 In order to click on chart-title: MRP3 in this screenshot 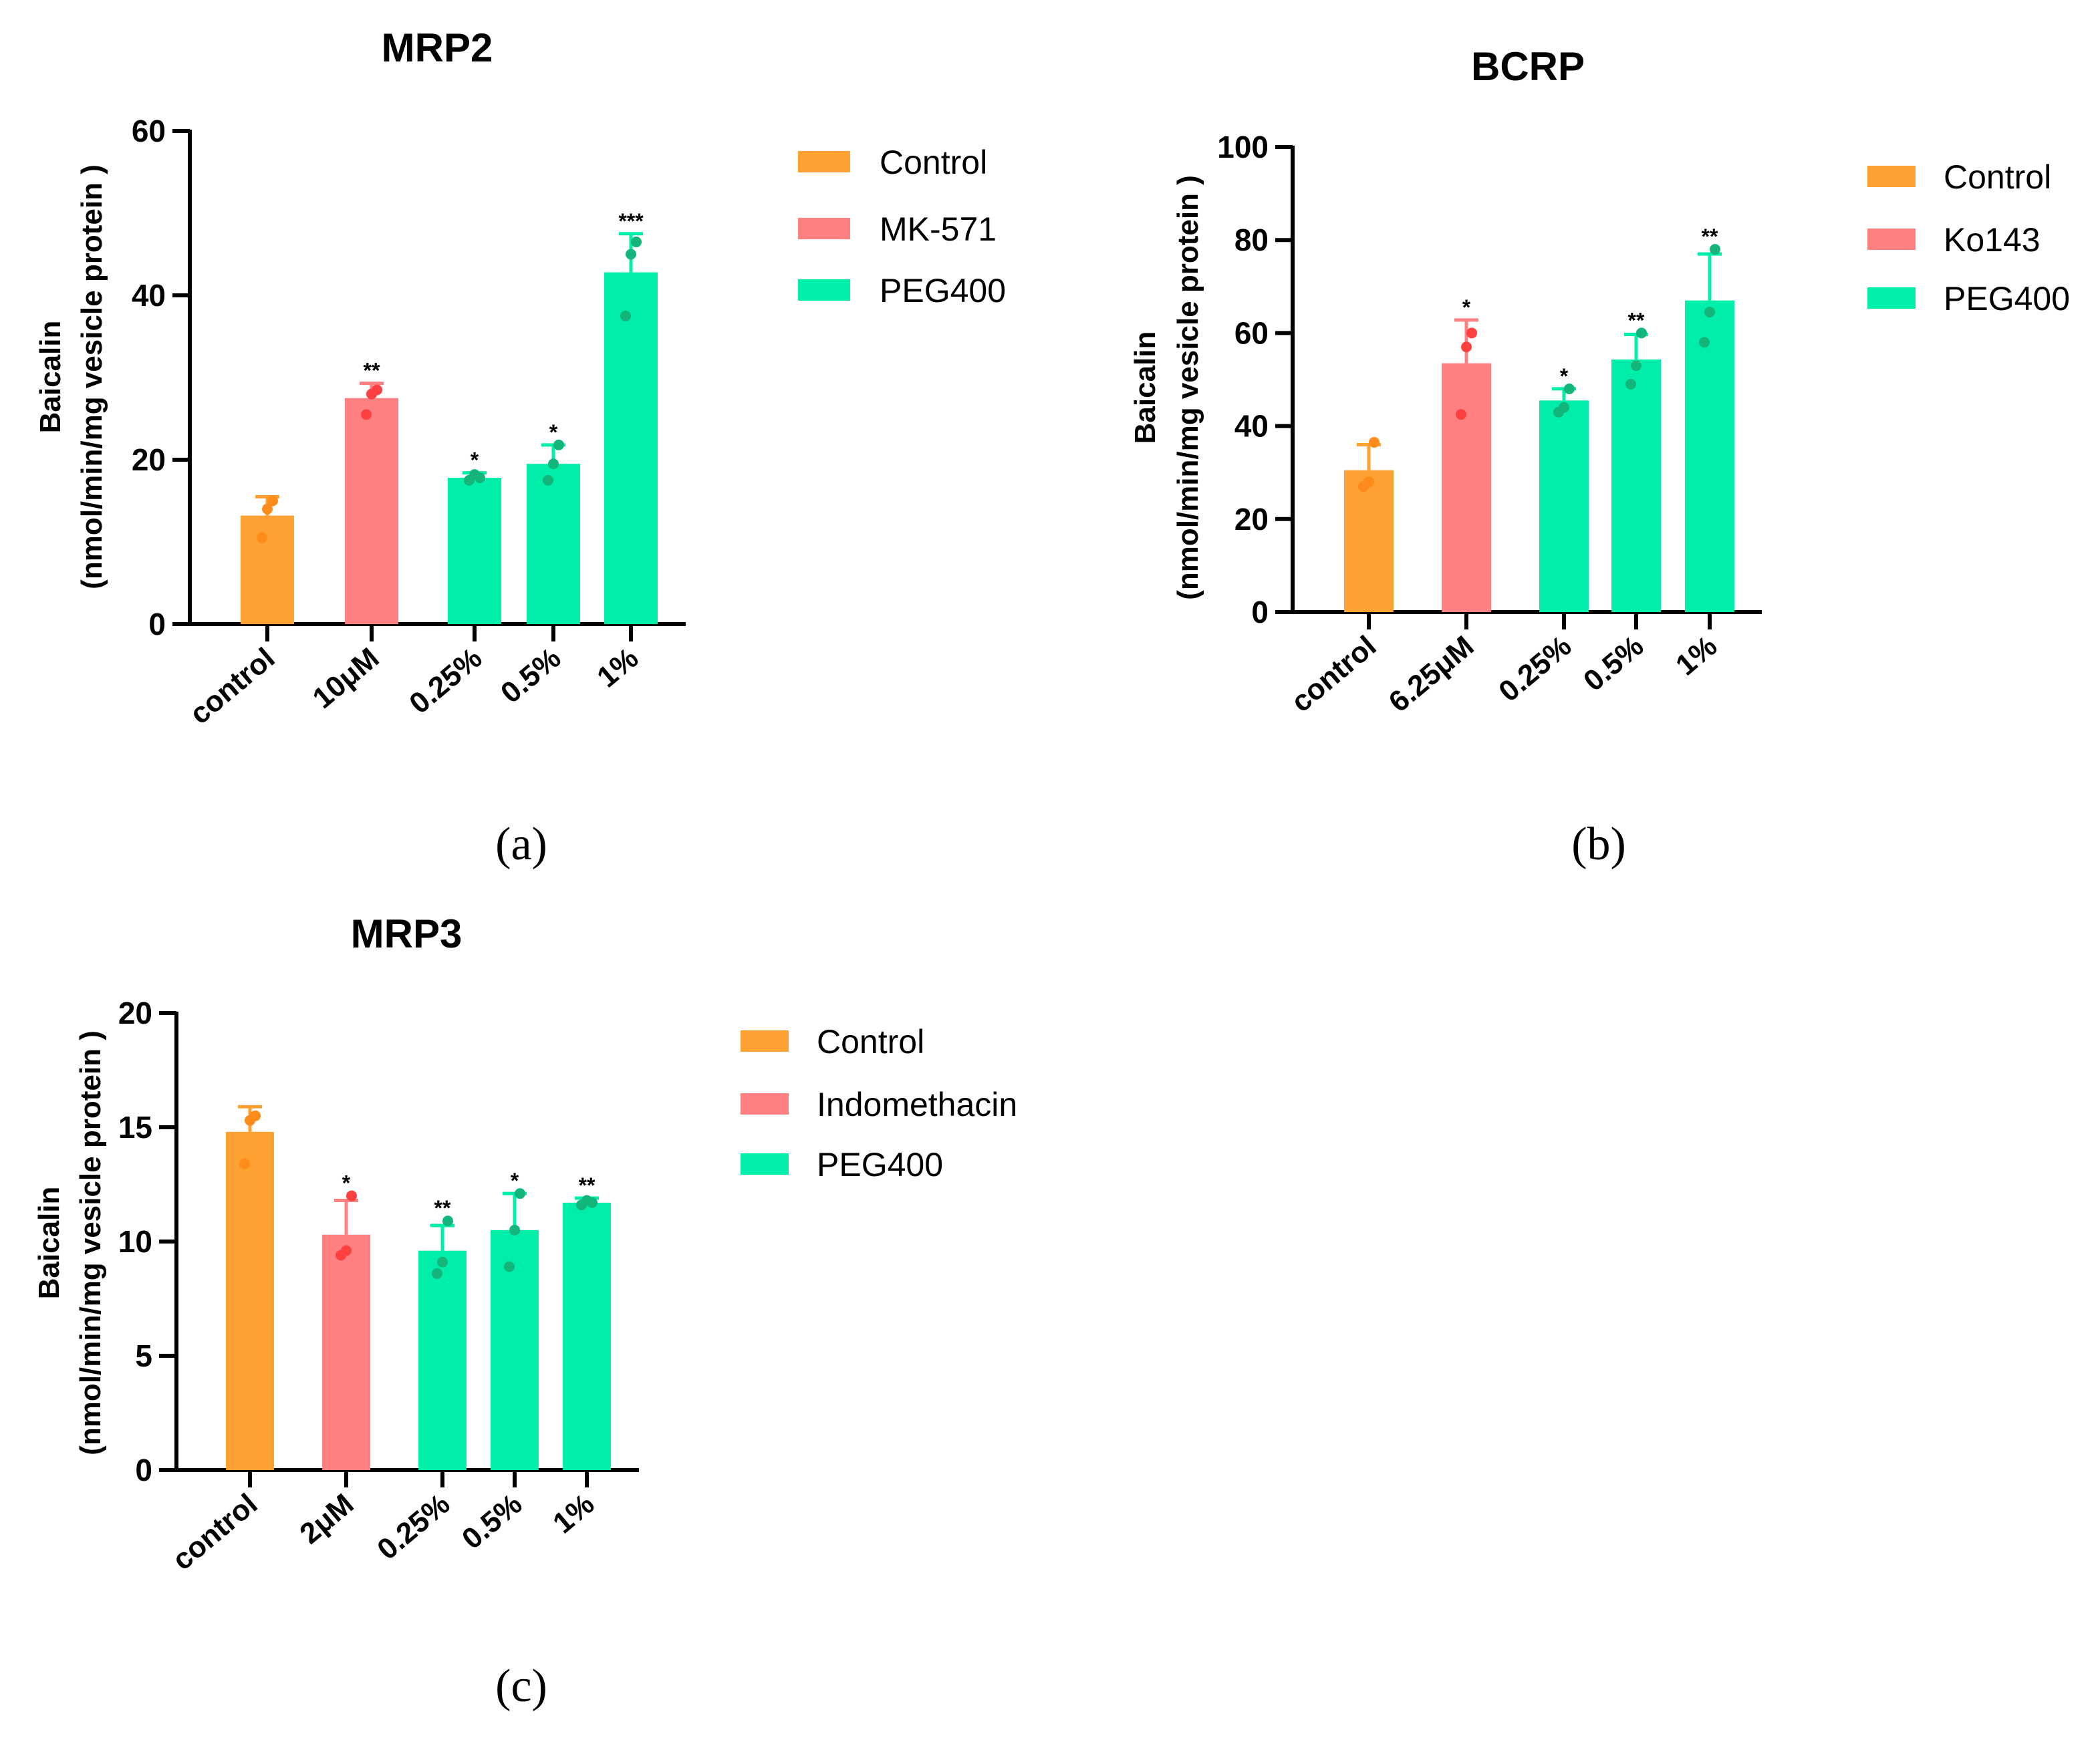, I will do `click(407, 933)`.